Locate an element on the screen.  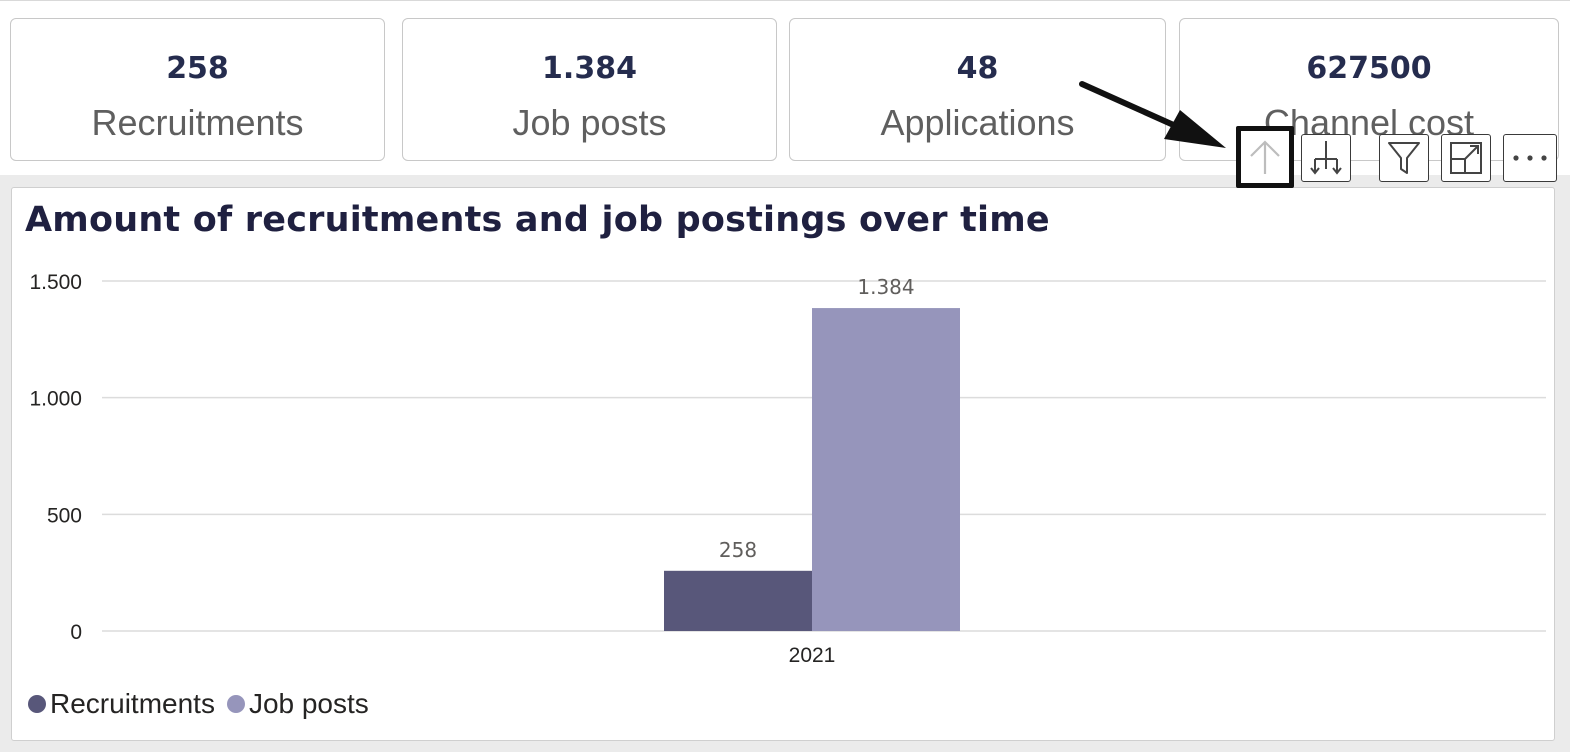
kpi-label: Recruitments is located at coordinates (197, 122).